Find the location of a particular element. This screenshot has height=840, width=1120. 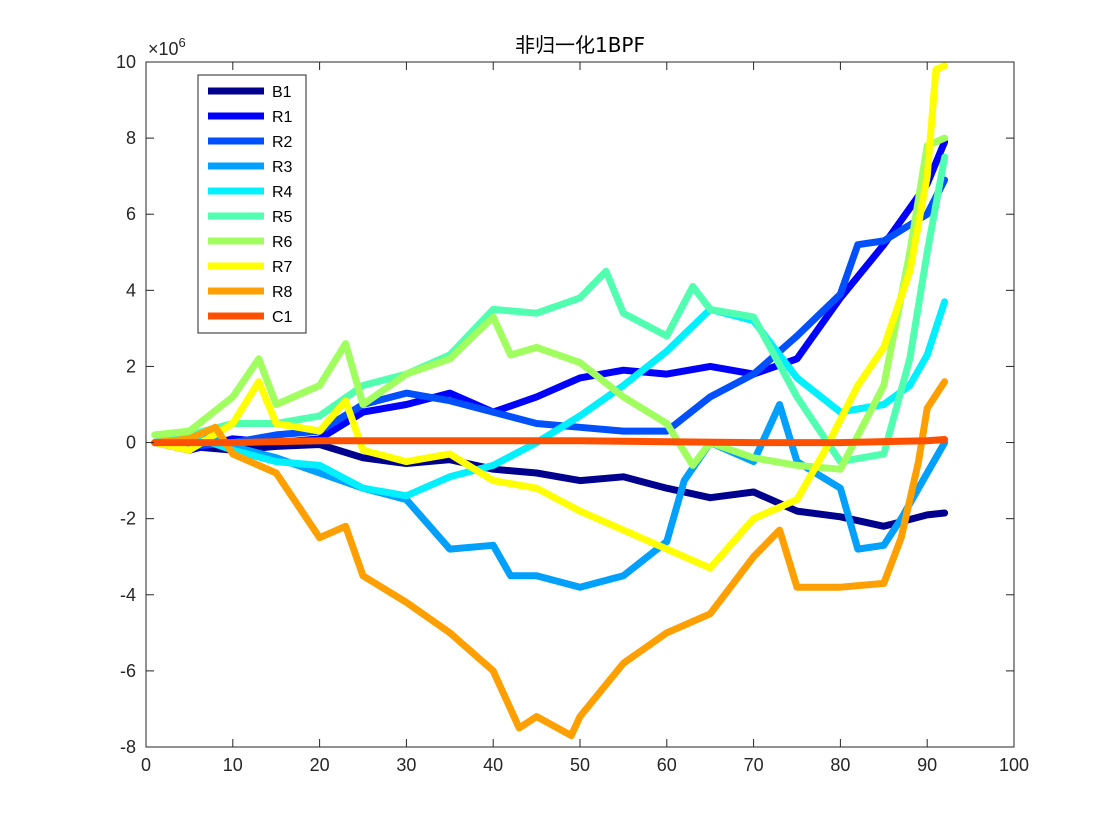

series-line-c1 is located at coordinates (550, 441).